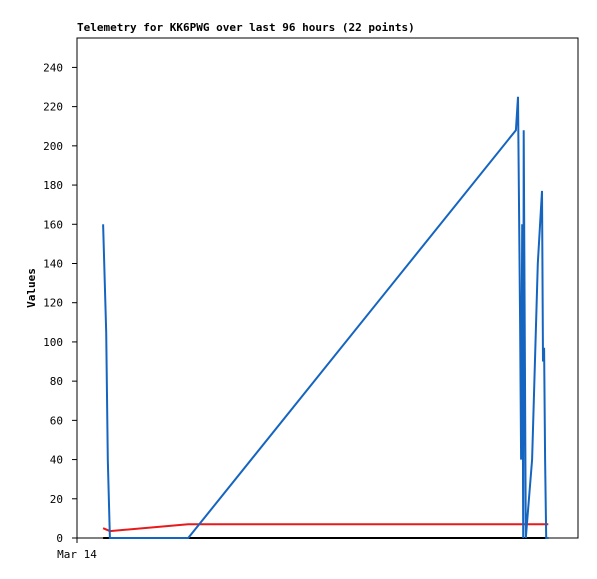 The height and width of the screenshot is (579, 597). I want to click on y-tick-label: 80, so click(56, 381).